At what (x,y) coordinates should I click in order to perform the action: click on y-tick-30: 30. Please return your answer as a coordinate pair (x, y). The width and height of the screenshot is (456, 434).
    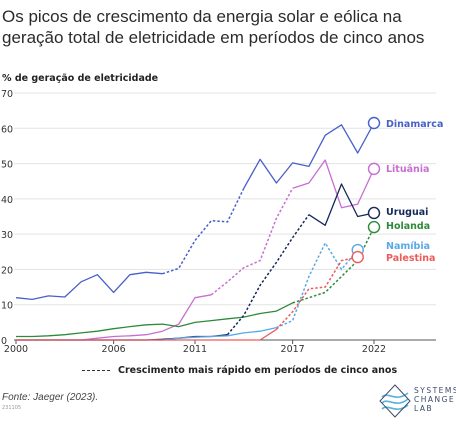
    Looking at the image, I should click on (7, 235).